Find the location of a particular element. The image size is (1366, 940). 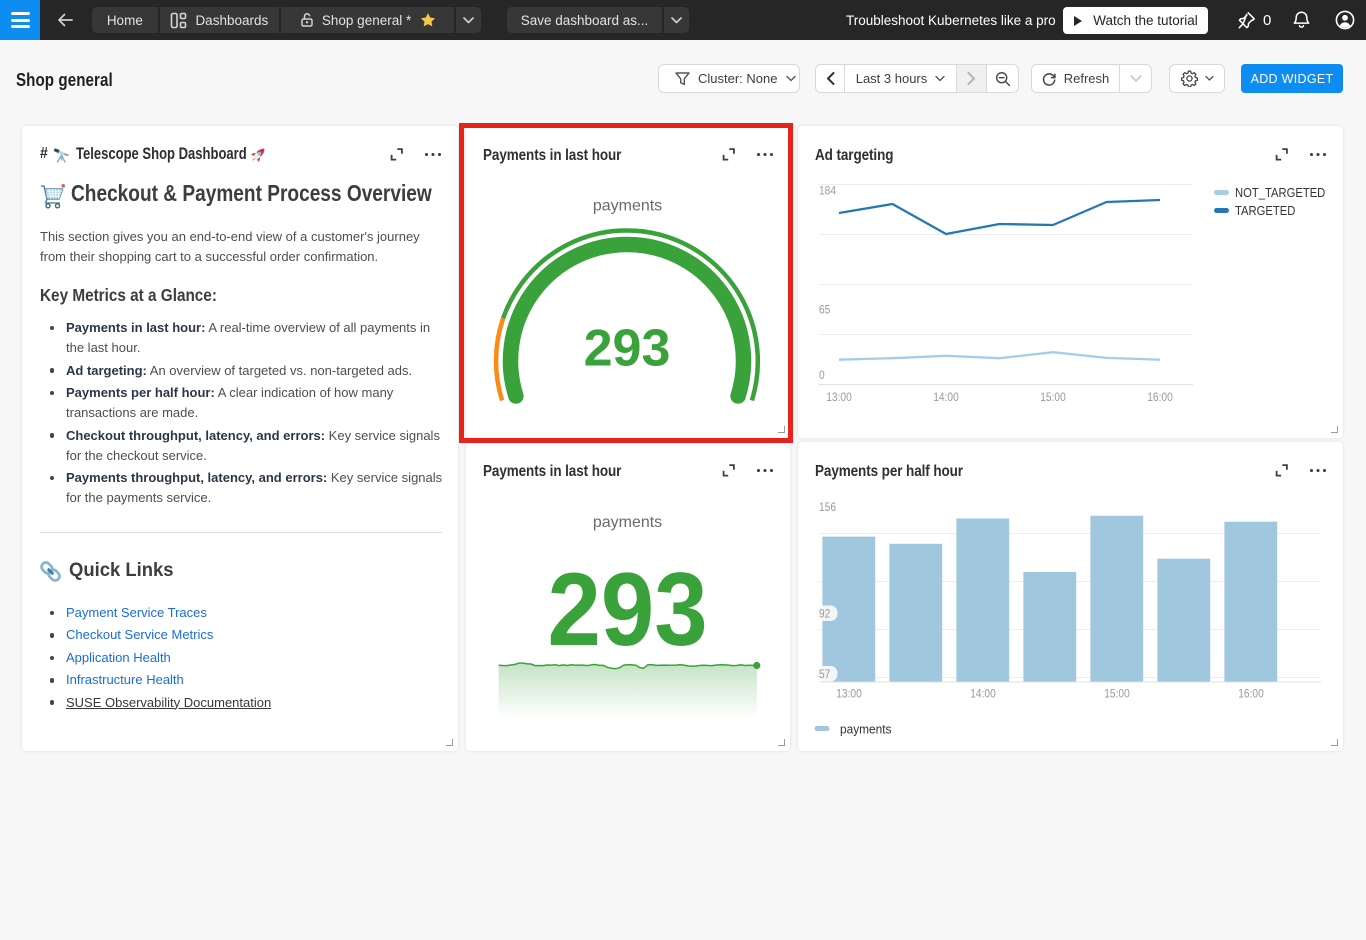

svg-text: 65 is located at coordinates (824, 310).